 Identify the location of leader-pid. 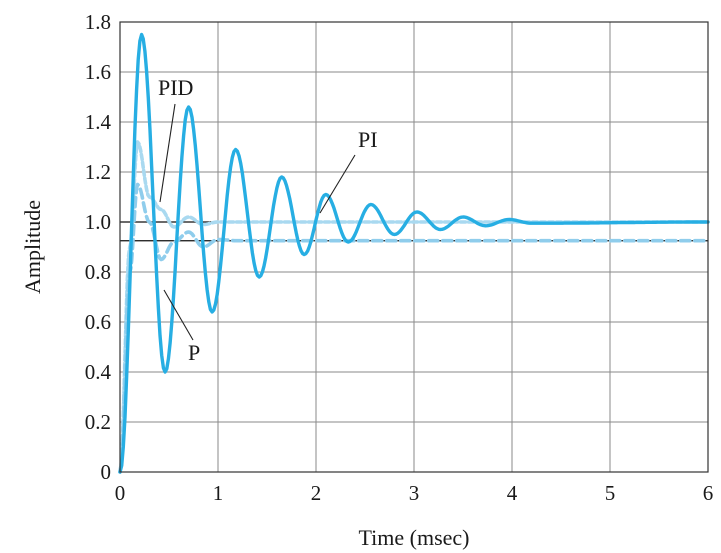
(167, 153).